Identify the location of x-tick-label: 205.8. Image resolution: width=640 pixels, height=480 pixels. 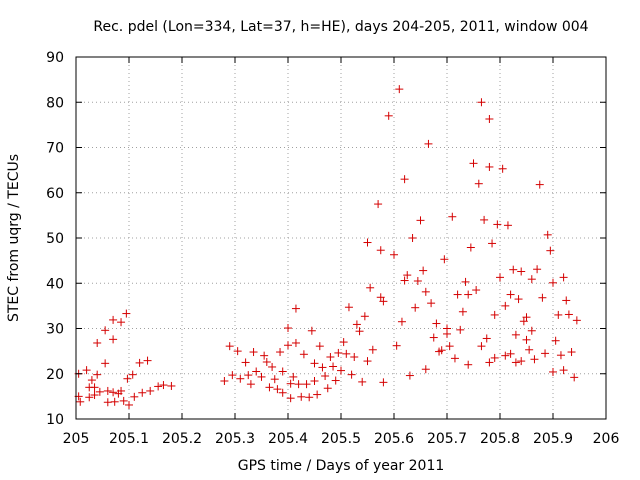
(500, 439).